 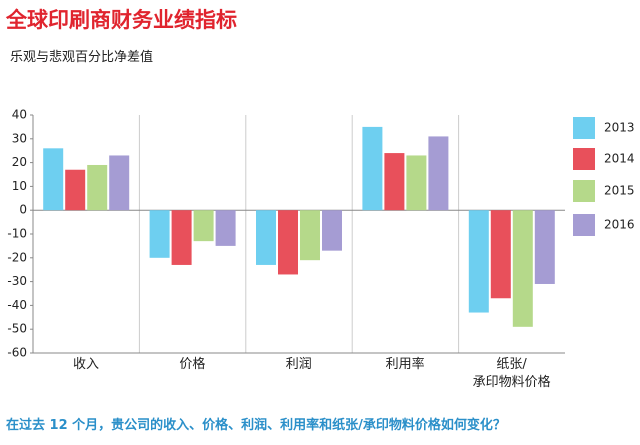 I want to click on y-tick-label: -50, so click(x=17, y=329).